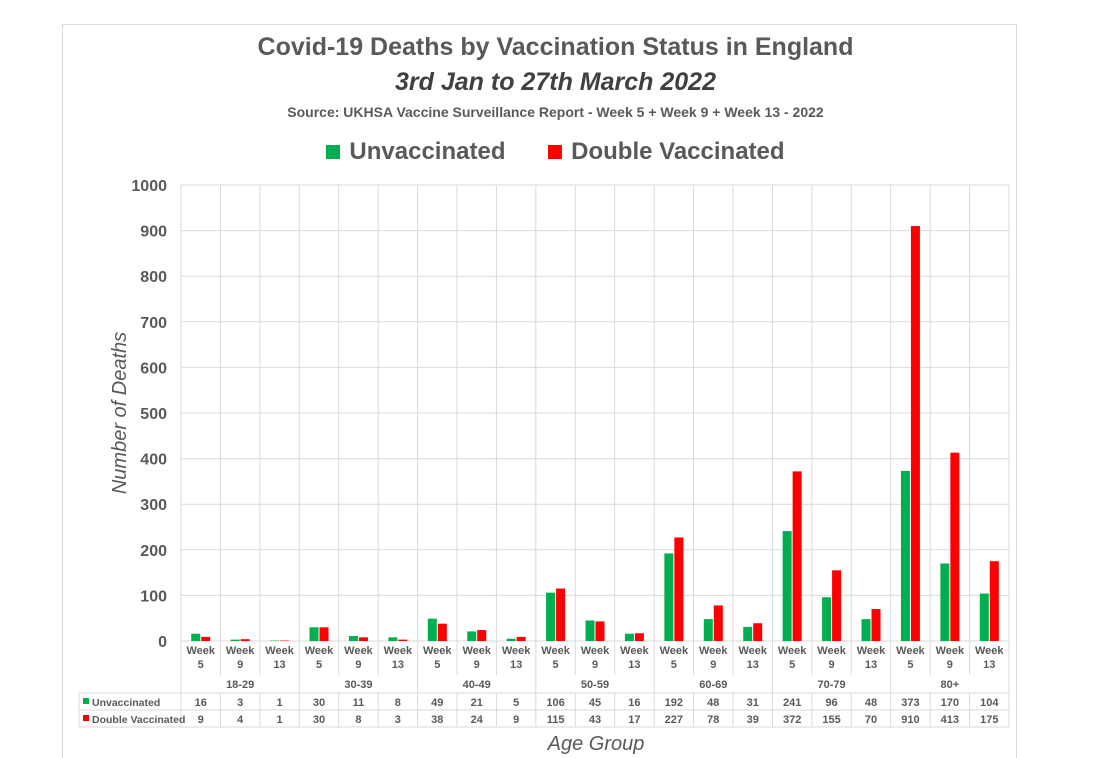 The width and height of the screenshot is (1111, 758). Describe the element at coordinates (153, 232) in the screenshot. I see `y-tick-label: 900` at that location.